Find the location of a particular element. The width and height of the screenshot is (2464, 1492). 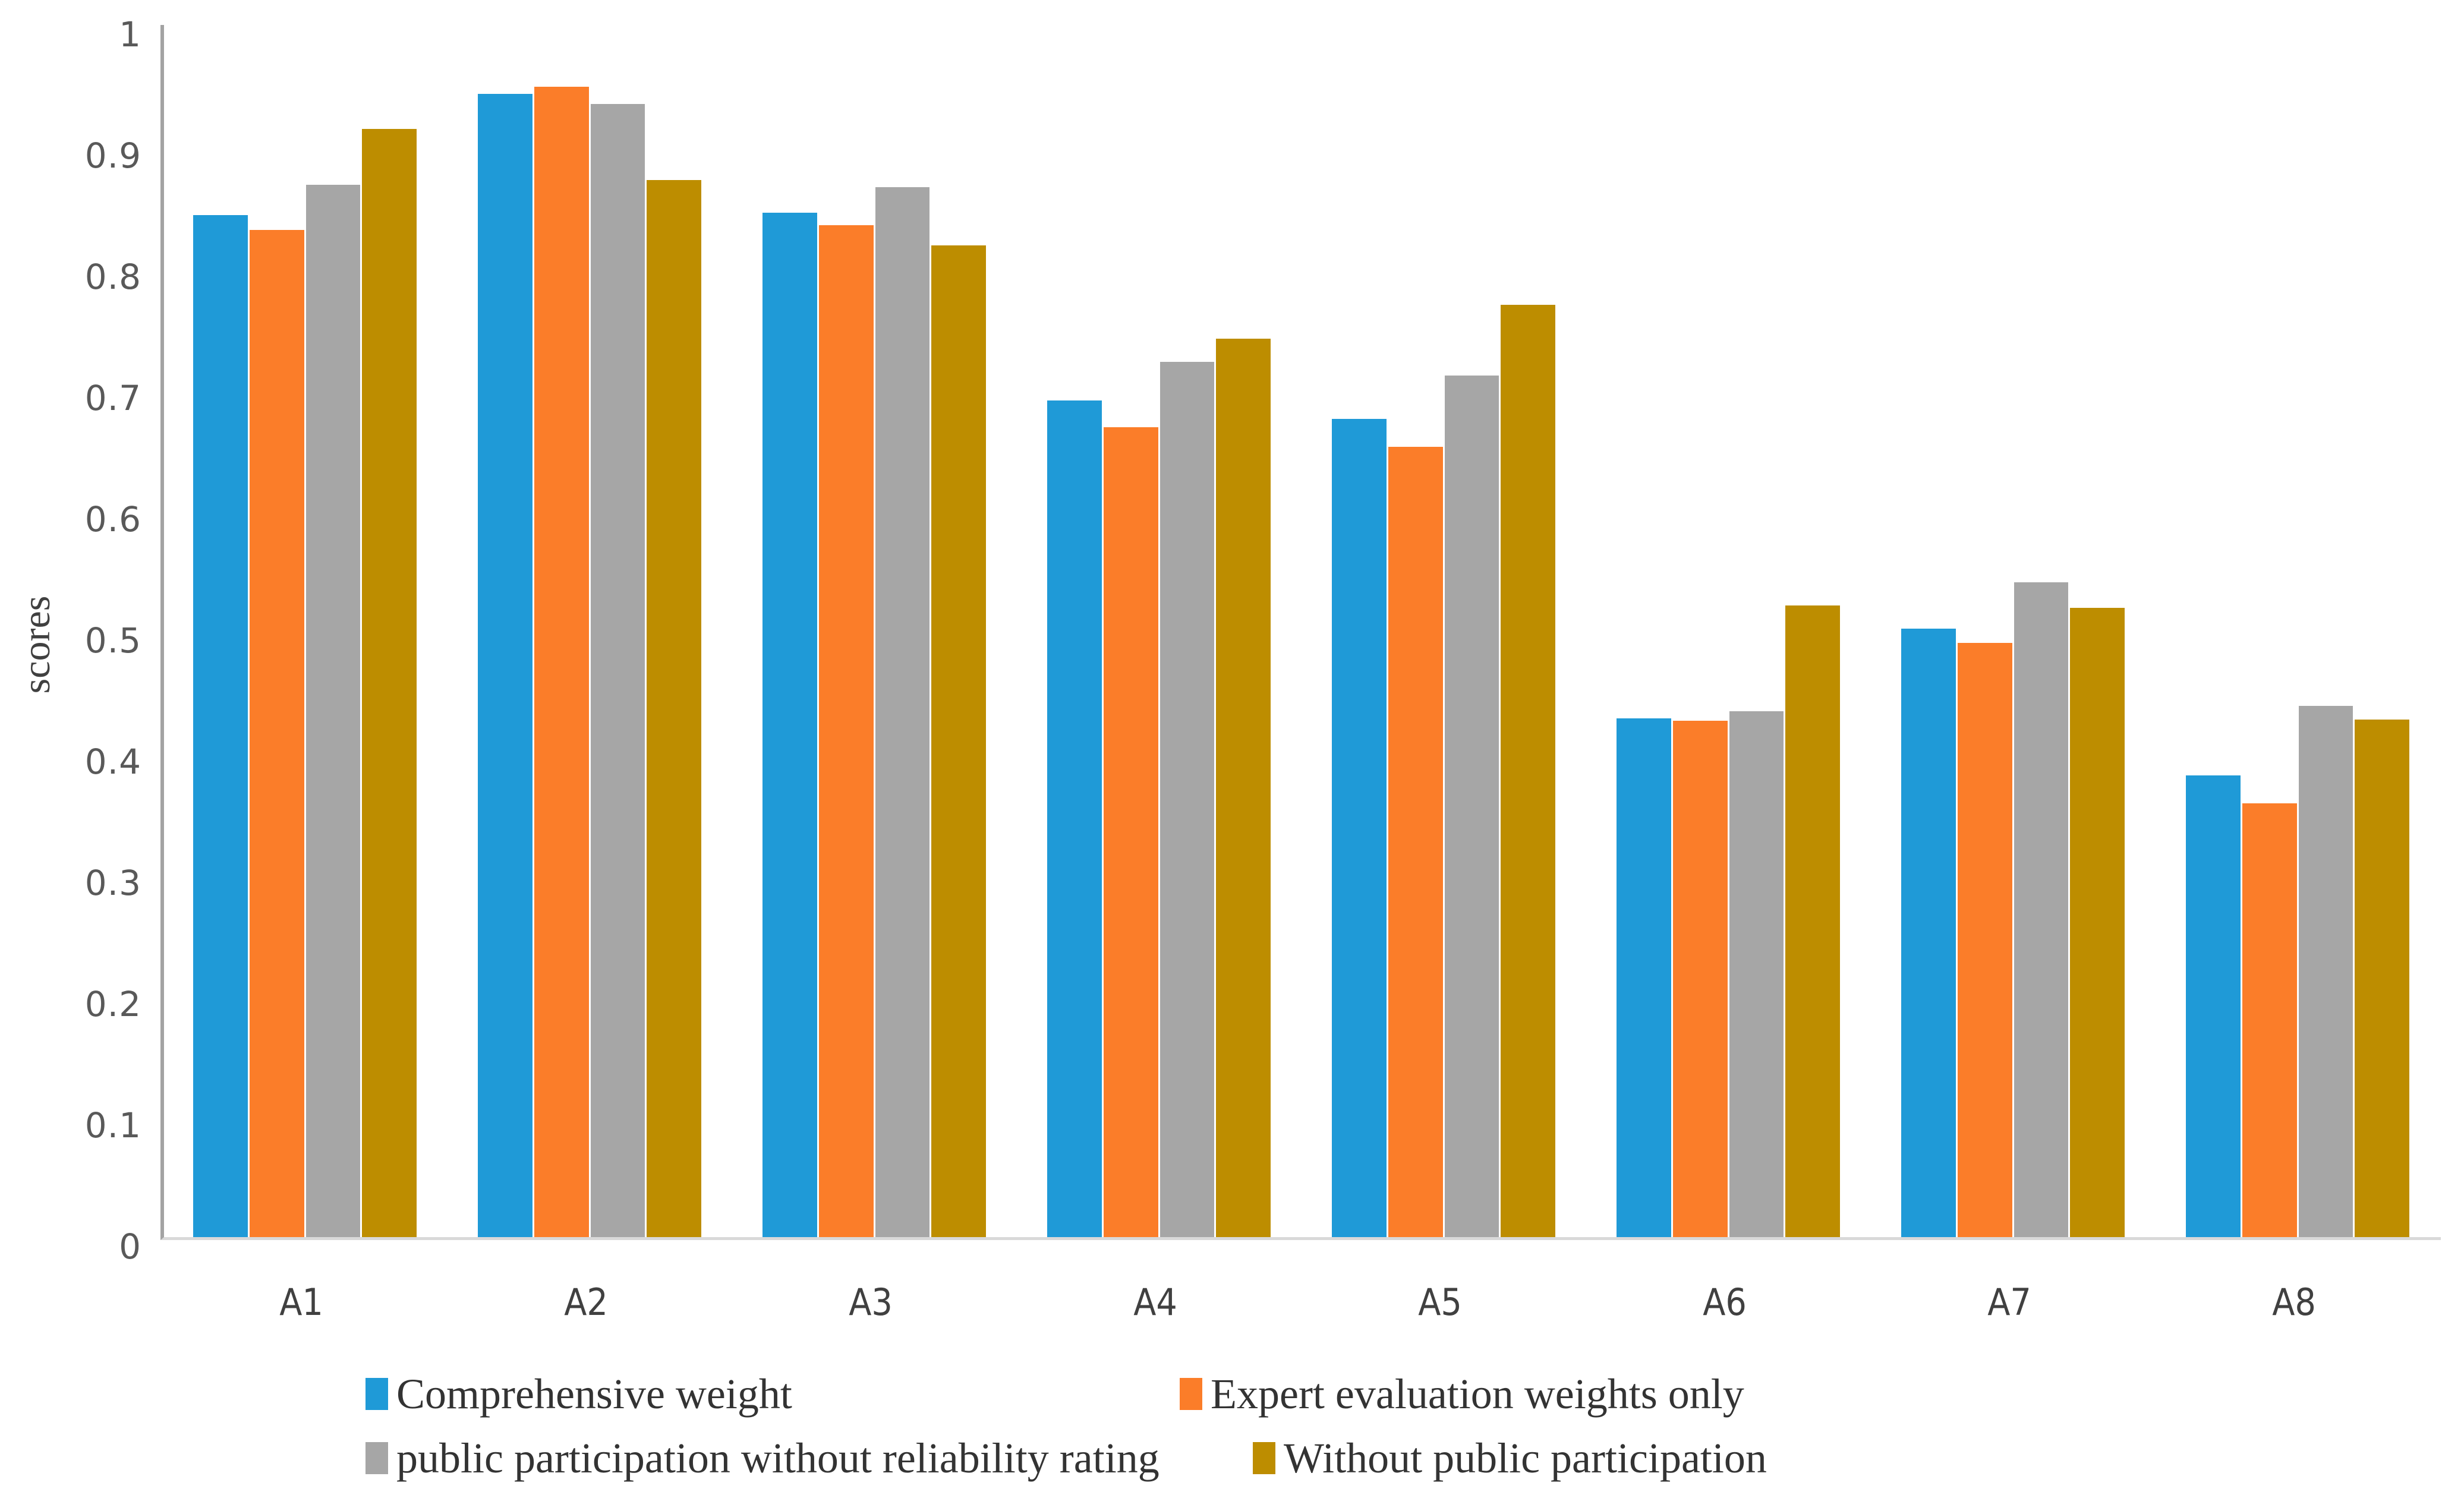

y-tick-label: 0.7 is located at coordinates (112, 398).